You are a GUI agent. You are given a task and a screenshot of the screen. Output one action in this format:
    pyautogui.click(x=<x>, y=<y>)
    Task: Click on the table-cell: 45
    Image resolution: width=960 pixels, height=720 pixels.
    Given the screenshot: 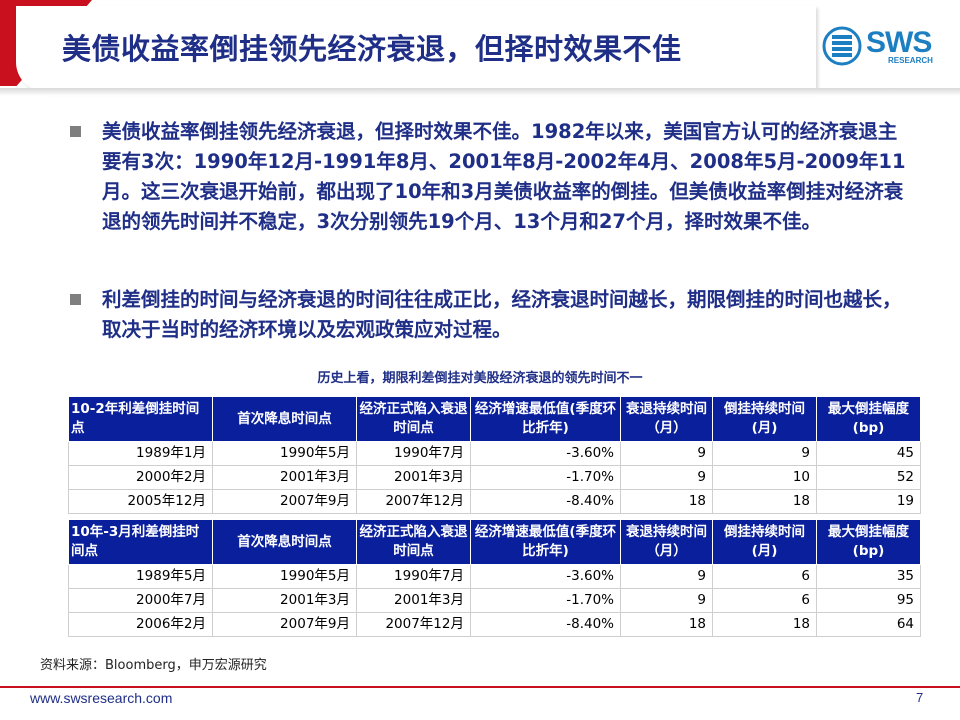 What is the action you would take?
    pyautogui.click(x=868, y=453)
    